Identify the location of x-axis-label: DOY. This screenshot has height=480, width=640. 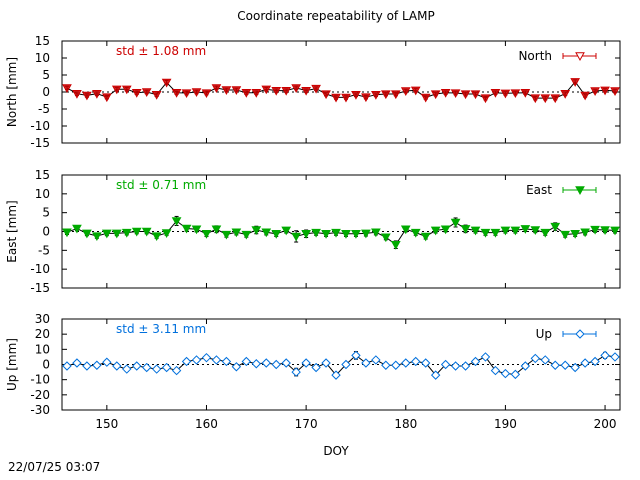
(336, 451).